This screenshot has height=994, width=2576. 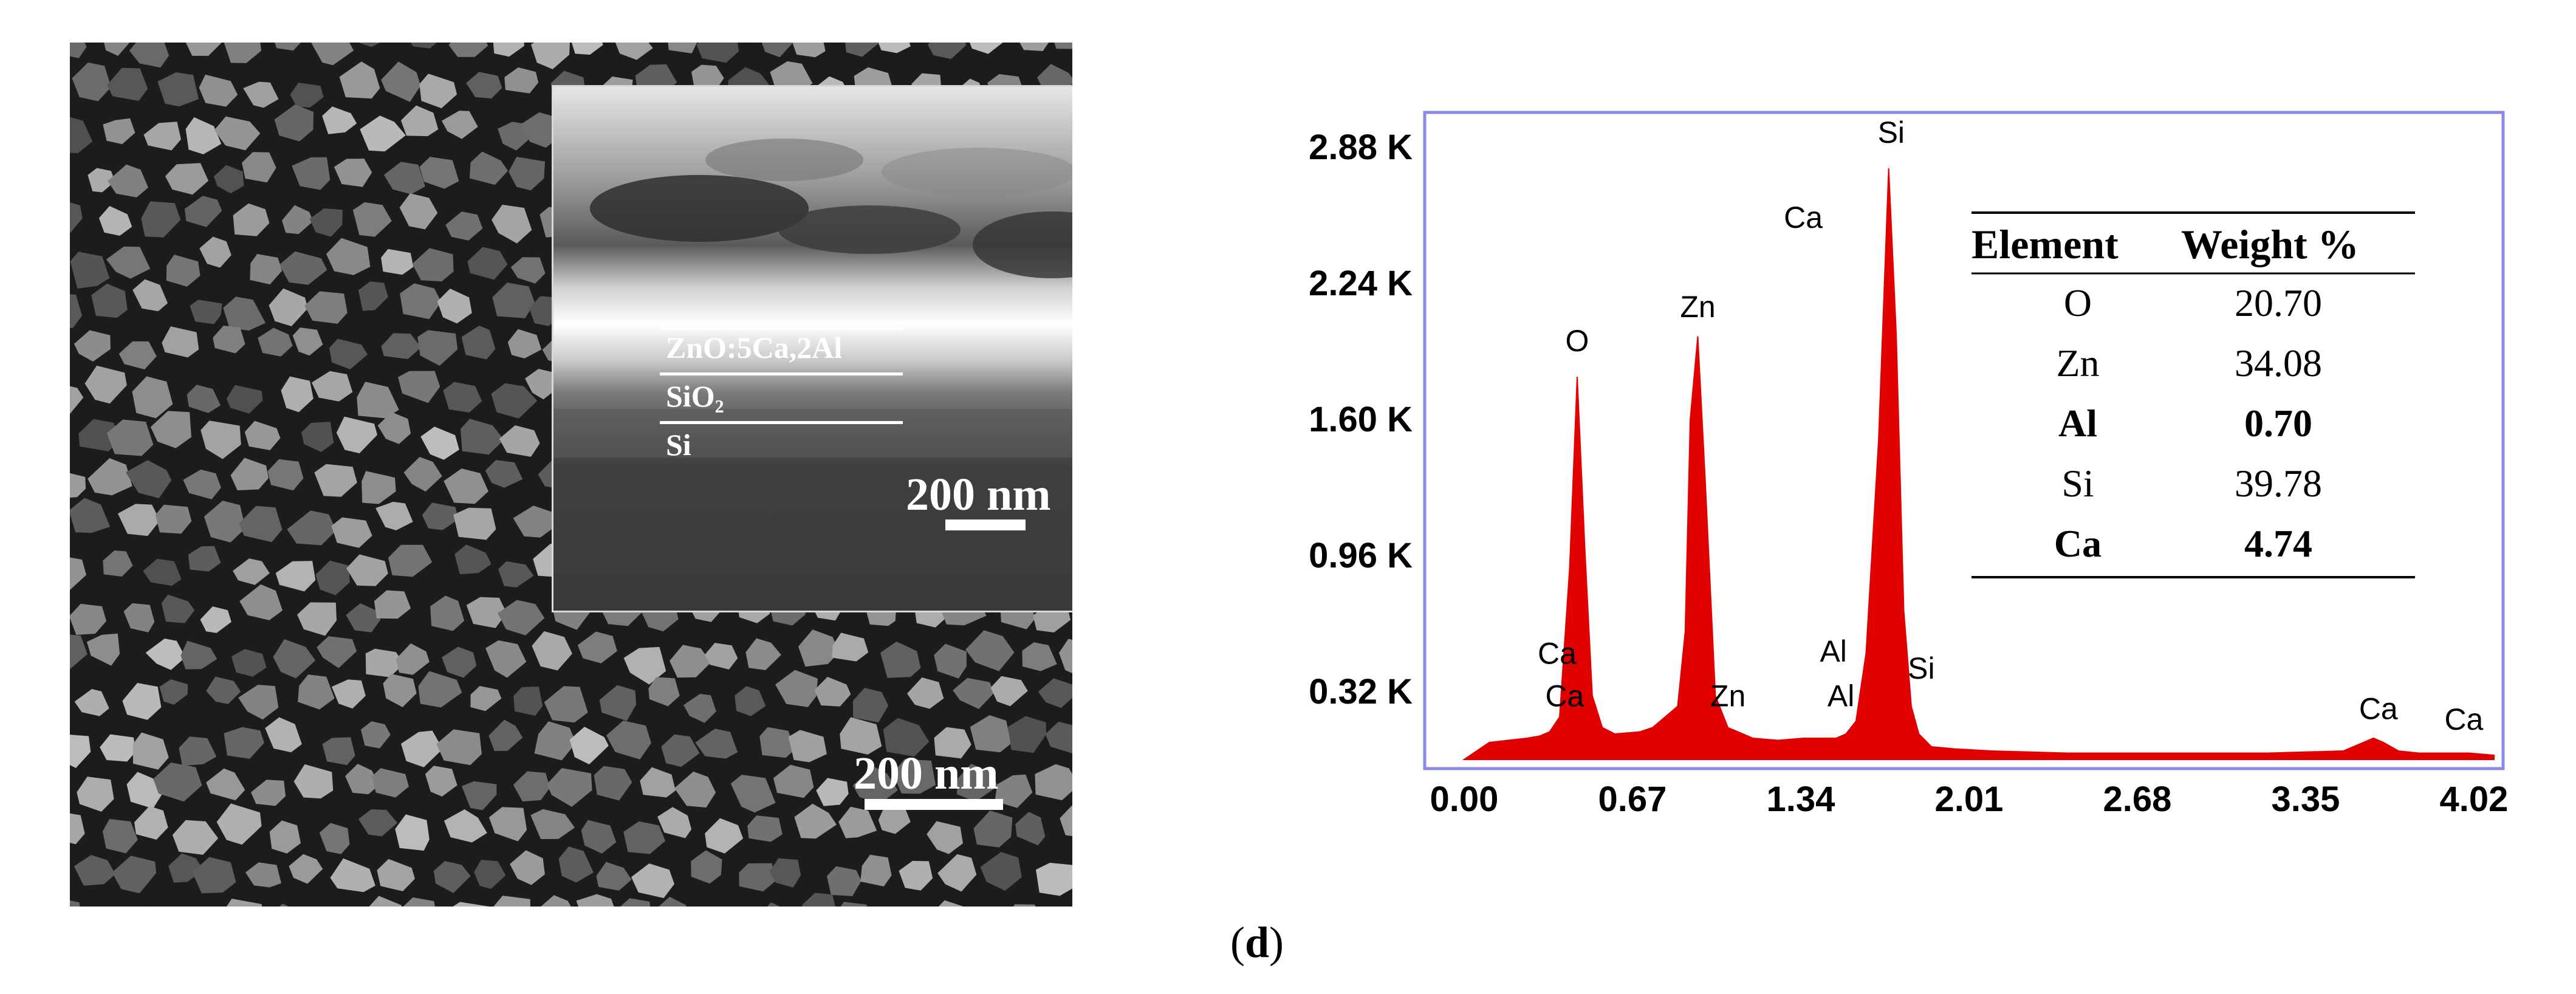 I want to click on table-cell-weight: 0.70, so click(x=2278, y=423).